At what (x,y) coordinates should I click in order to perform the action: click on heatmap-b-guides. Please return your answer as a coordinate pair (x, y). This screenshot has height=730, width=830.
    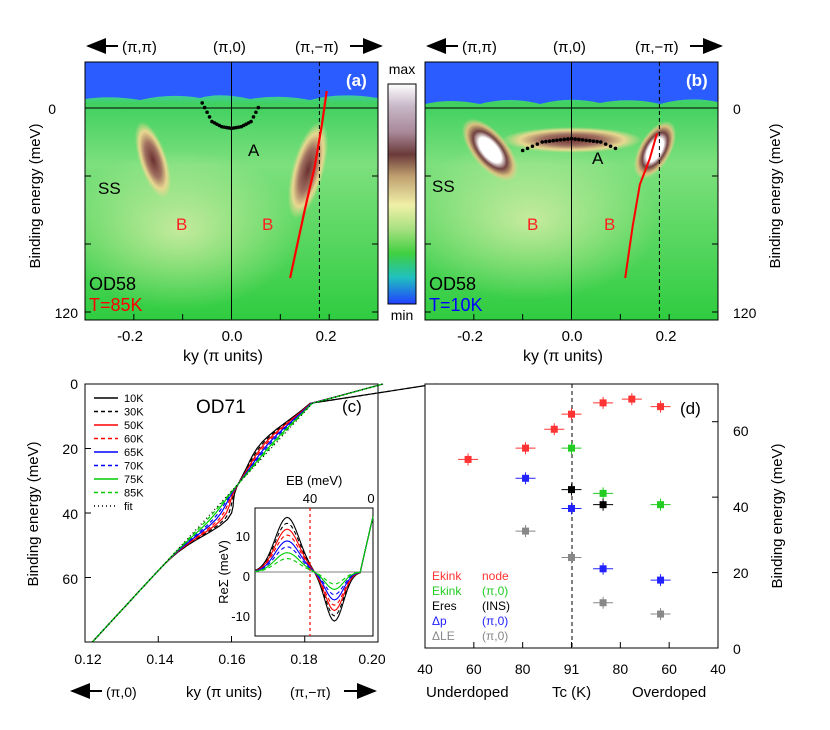
    Looking at the image, I should click on (571, 191).